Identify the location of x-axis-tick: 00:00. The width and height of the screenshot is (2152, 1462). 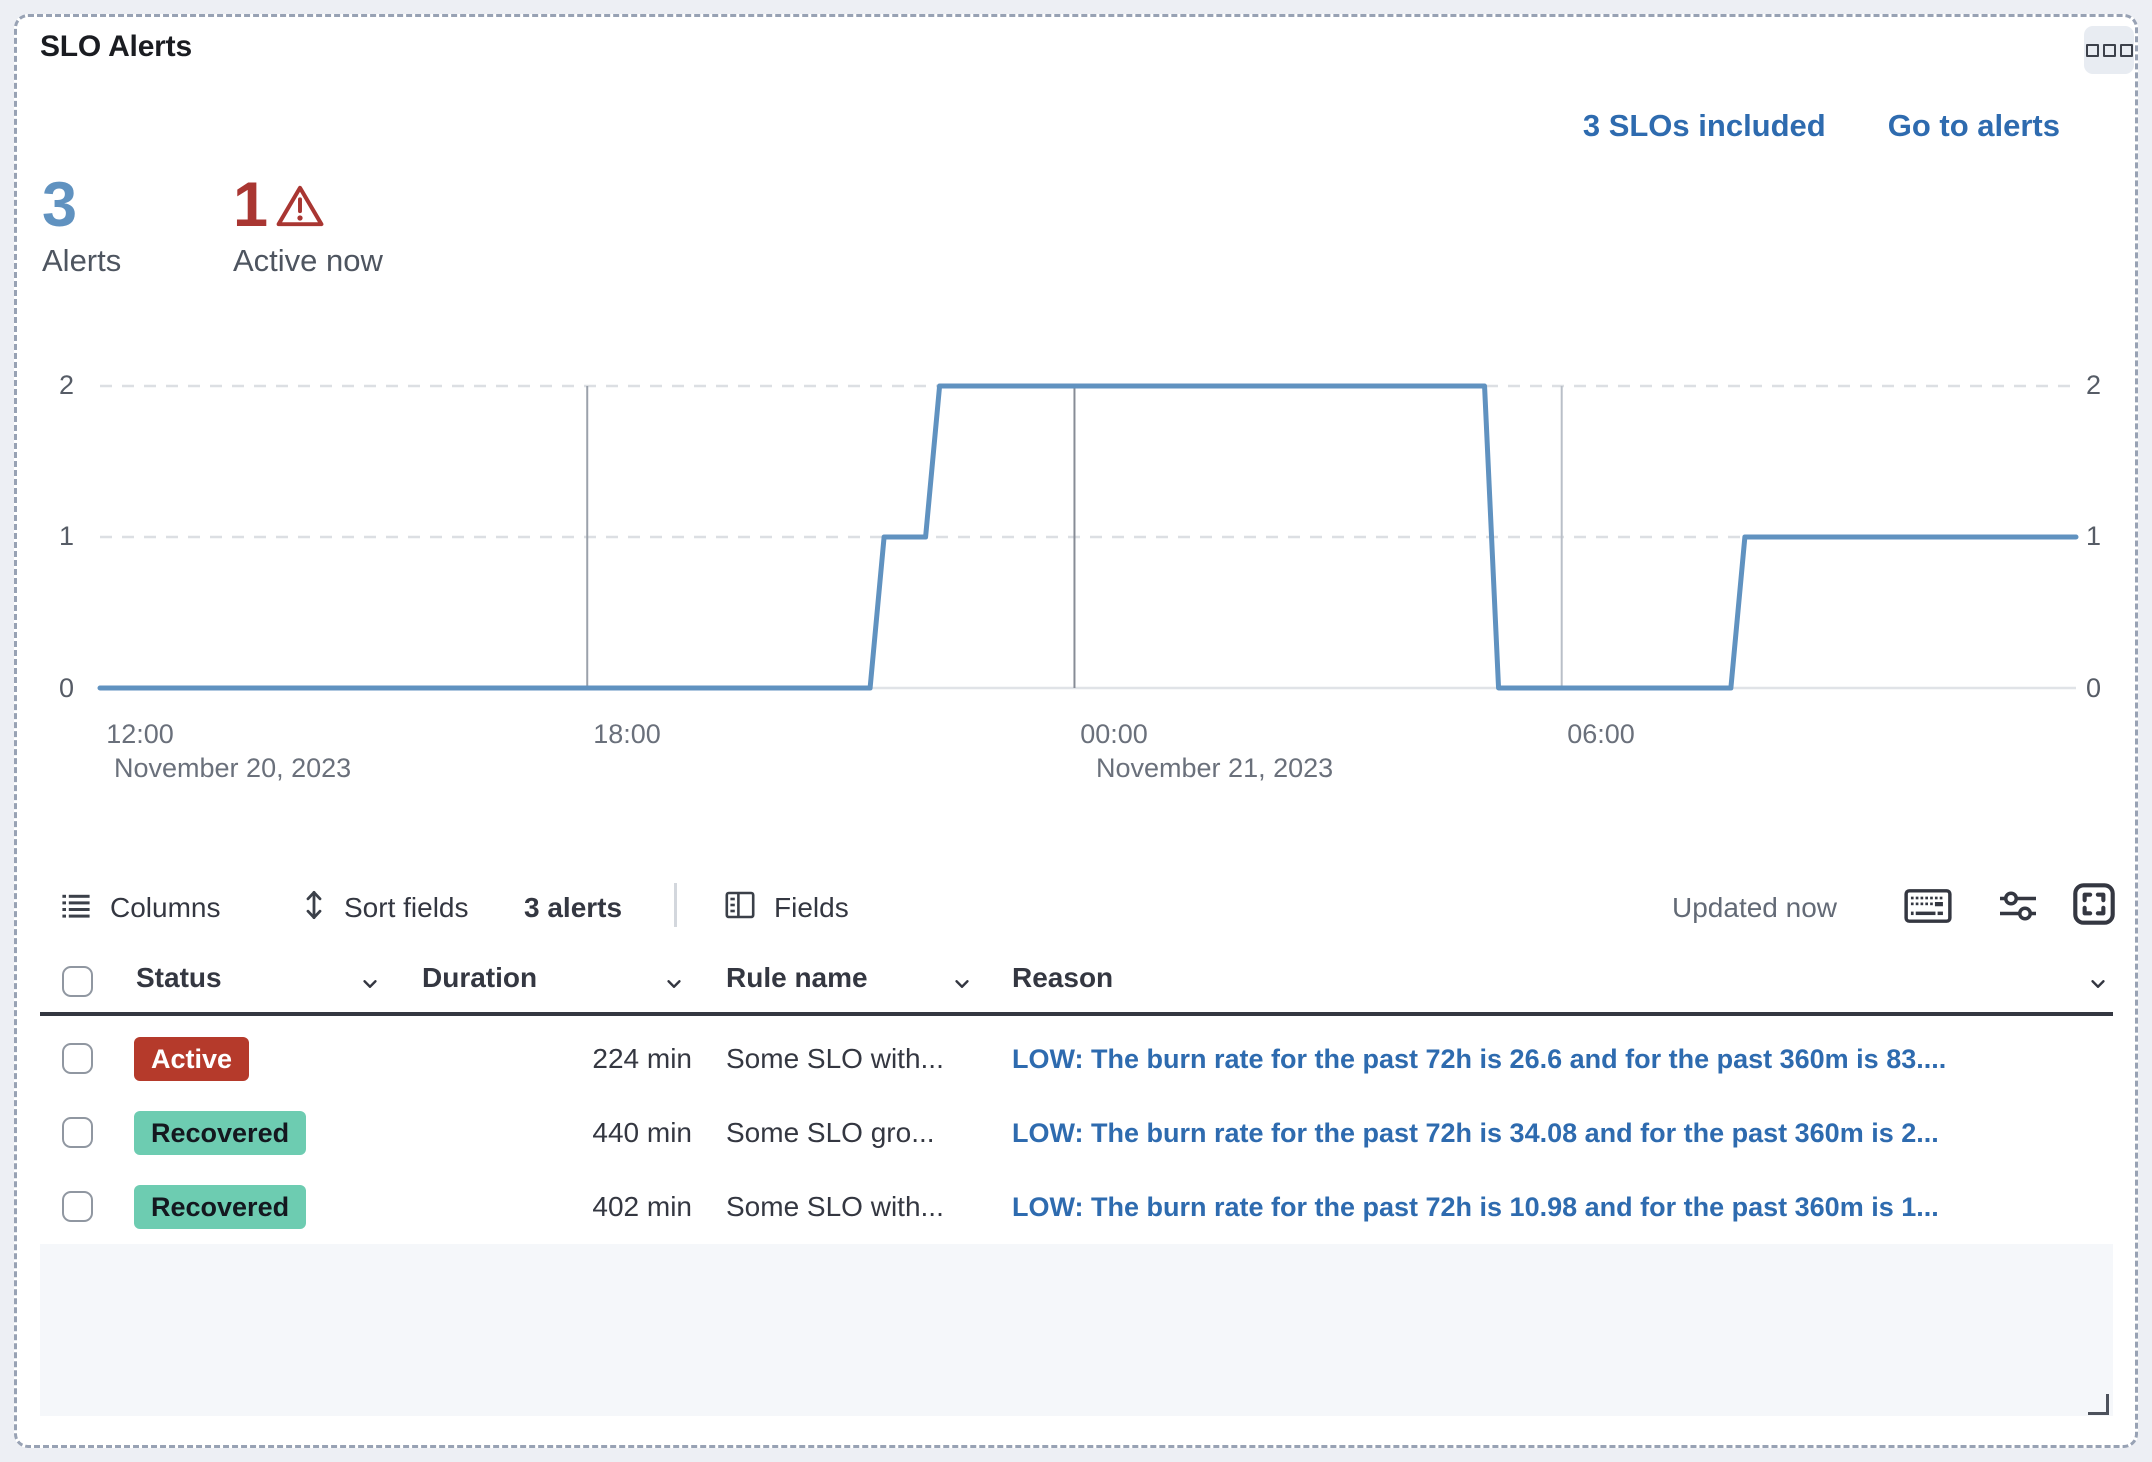
(1114, 734).